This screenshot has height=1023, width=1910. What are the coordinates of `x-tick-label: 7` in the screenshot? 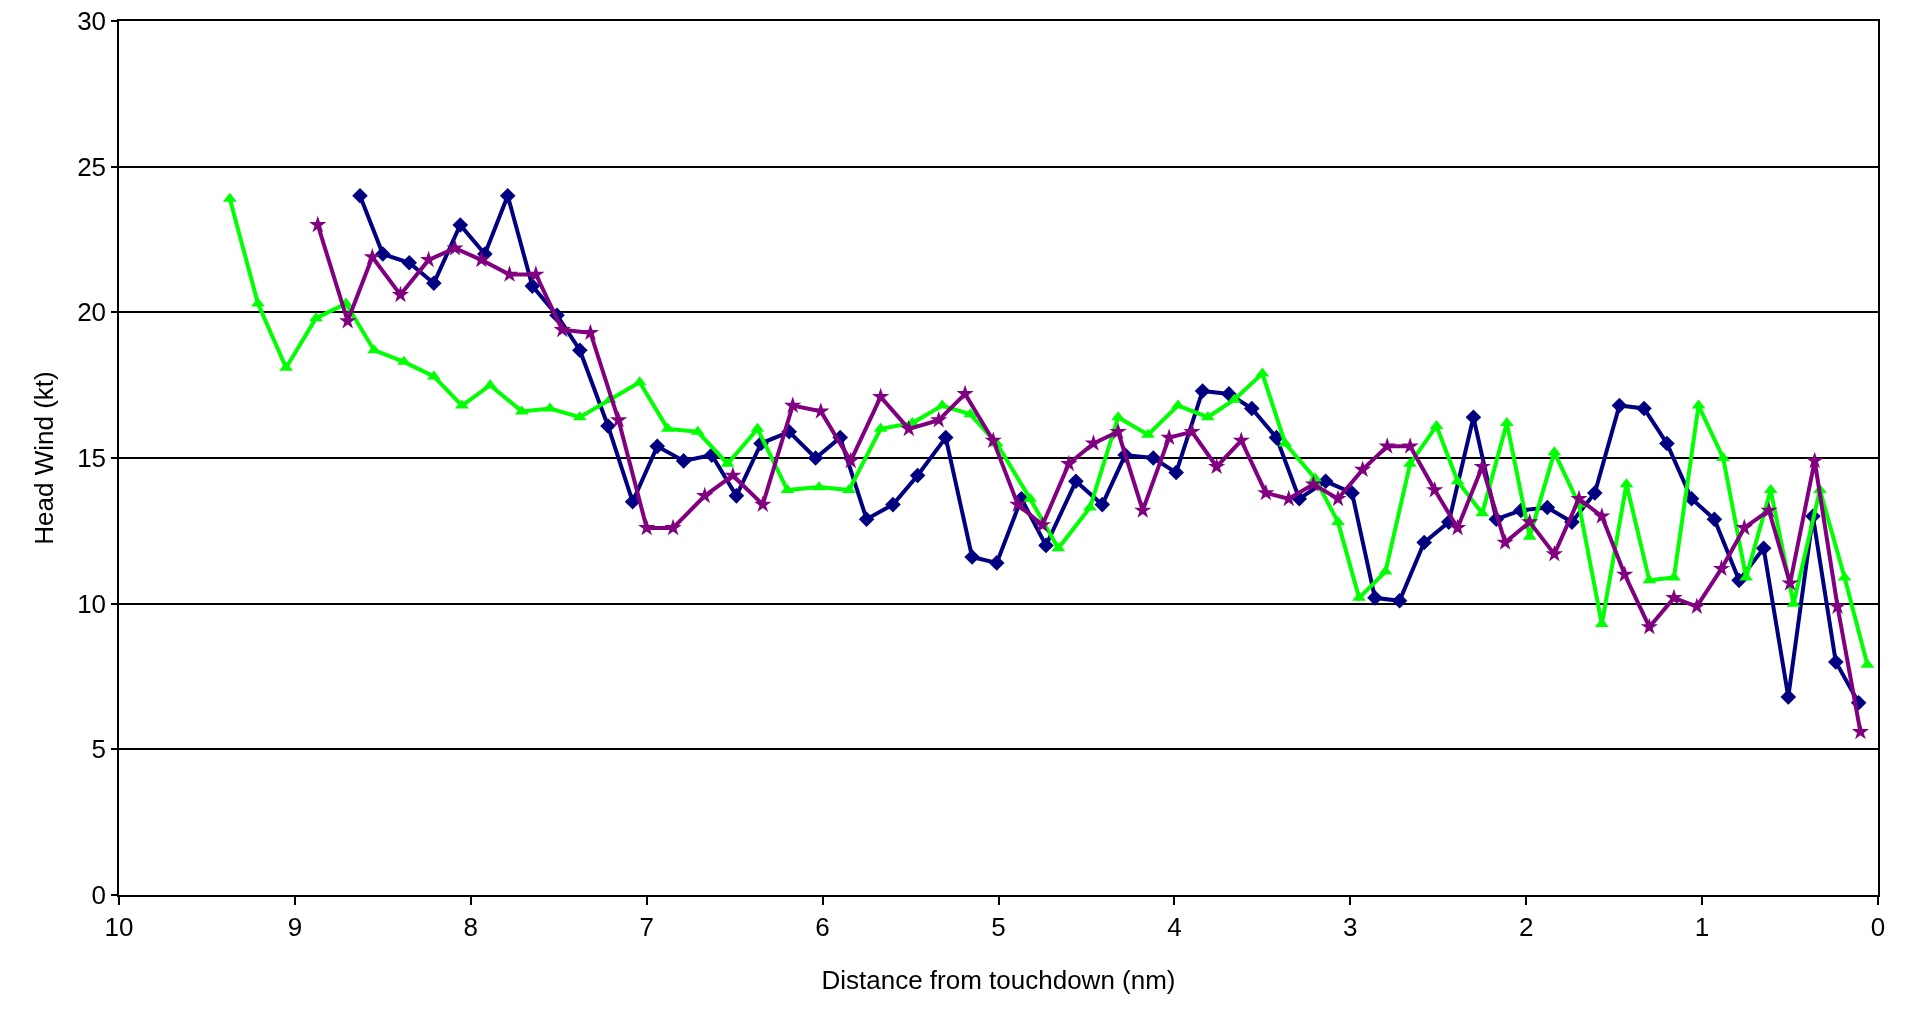 It's located at (646, 926).